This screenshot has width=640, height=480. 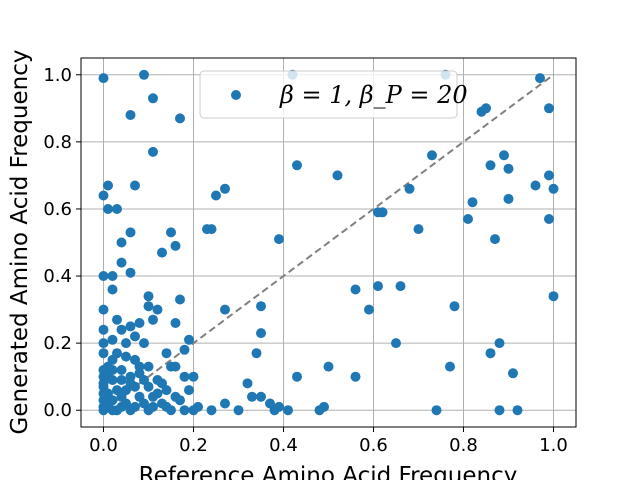 I want to click on legend-marker, so click(x=236, y=95).